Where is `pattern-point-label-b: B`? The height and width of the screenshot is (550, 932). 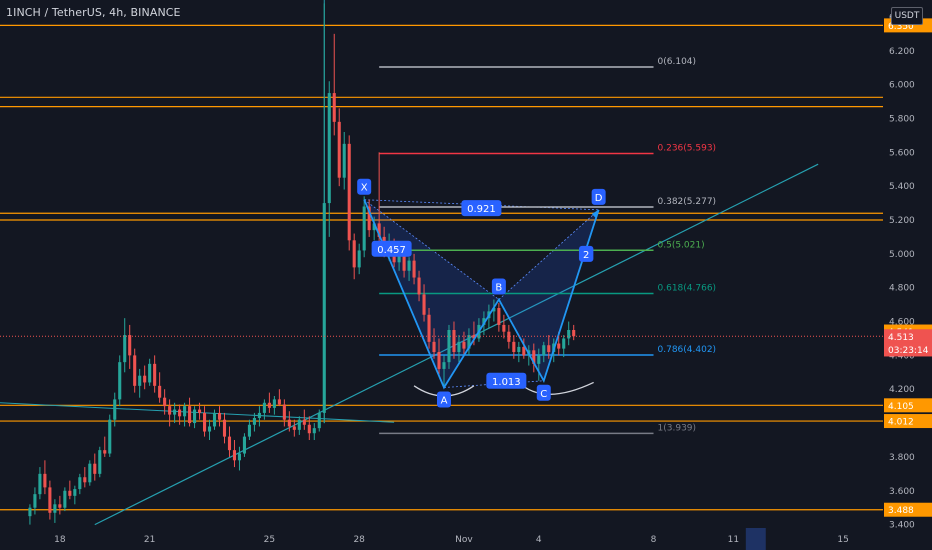
pattern-point-label-b: B is located at coordinates (498, 286).